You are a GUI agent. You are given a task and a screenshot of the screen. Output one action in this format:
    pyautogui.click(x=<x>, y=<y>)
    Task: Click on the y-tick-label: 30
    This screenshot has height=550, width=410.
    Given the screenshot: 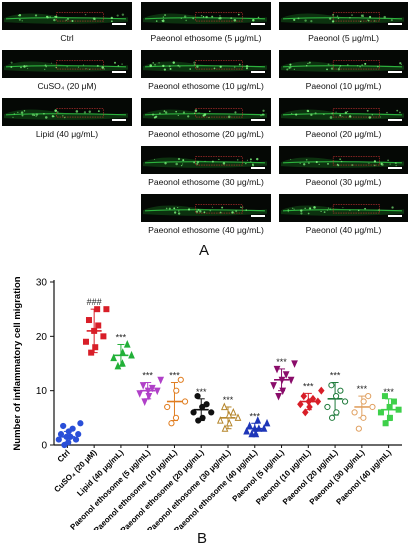 What is the action you would take?
    pyautogui.click(x=42, y=283)
    